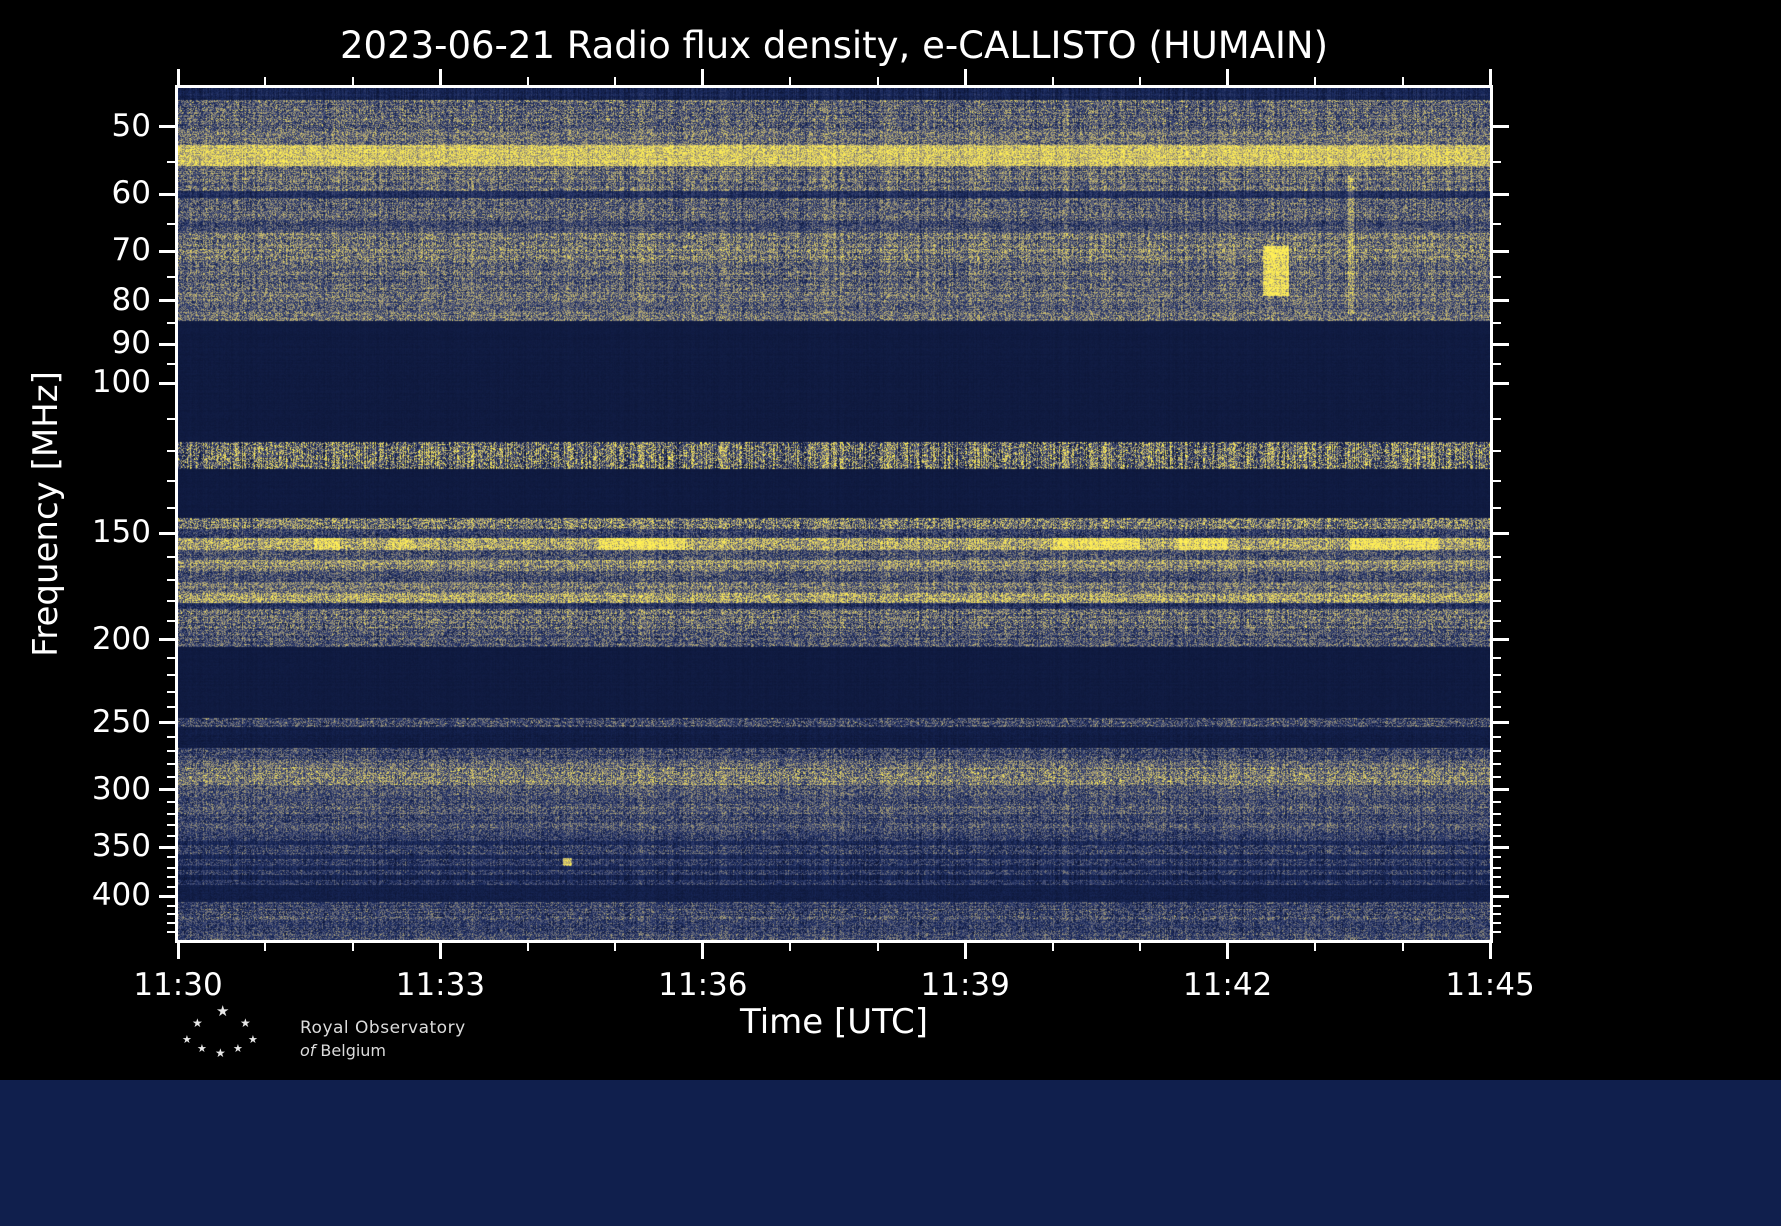  Describe the element at coordinates (121, 846) in the screenshot. I see `y-tick-label: 350` at that location.